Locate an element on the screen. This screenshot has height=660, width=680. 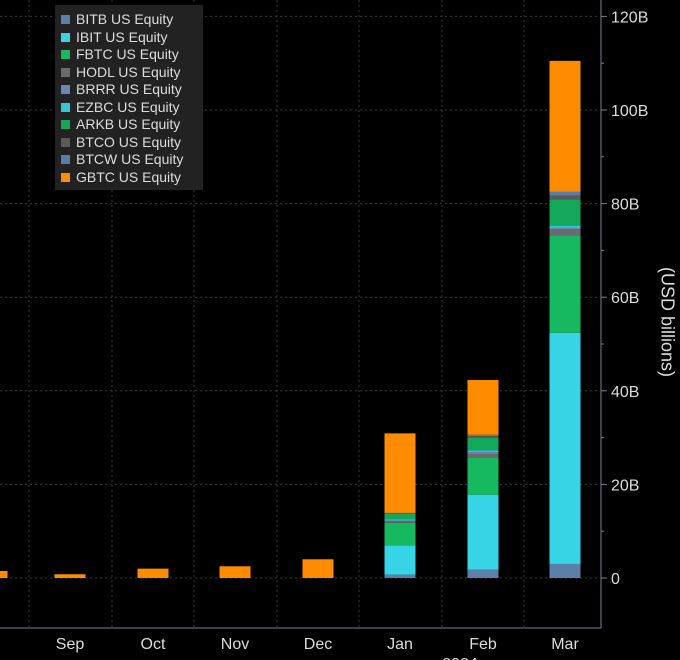
y-tick-label-60B: 60B is located at coordinates (625, 298).